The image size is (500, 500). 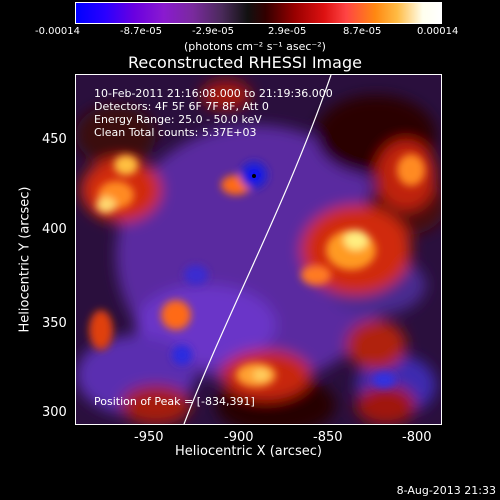 I want to click on y-tick-label: 350, so click(x=54, y=323).